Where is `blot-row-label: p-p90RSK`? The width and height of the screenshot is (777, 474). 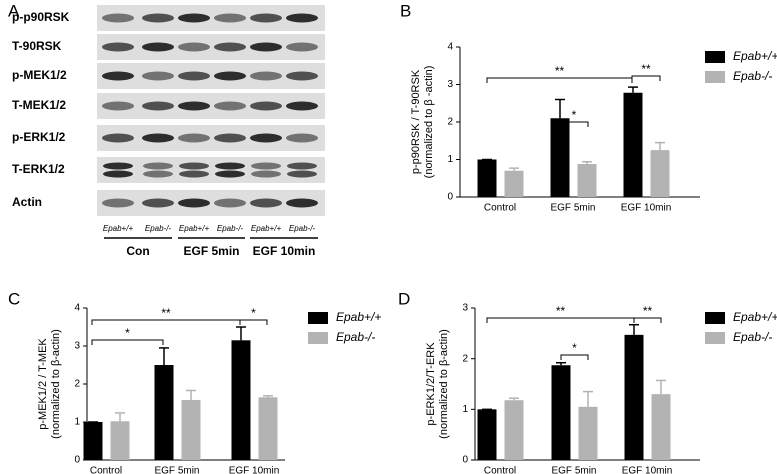
blot-row-label: p-p90RSK is located at coordinates (41, 17).